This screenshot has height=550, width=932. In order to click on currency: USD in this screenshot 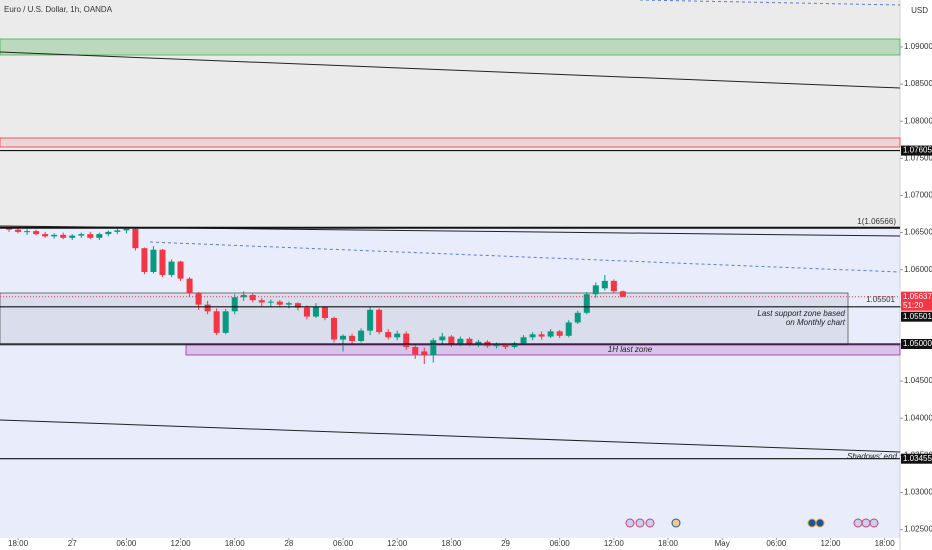, I will do `click(919, 10)`.